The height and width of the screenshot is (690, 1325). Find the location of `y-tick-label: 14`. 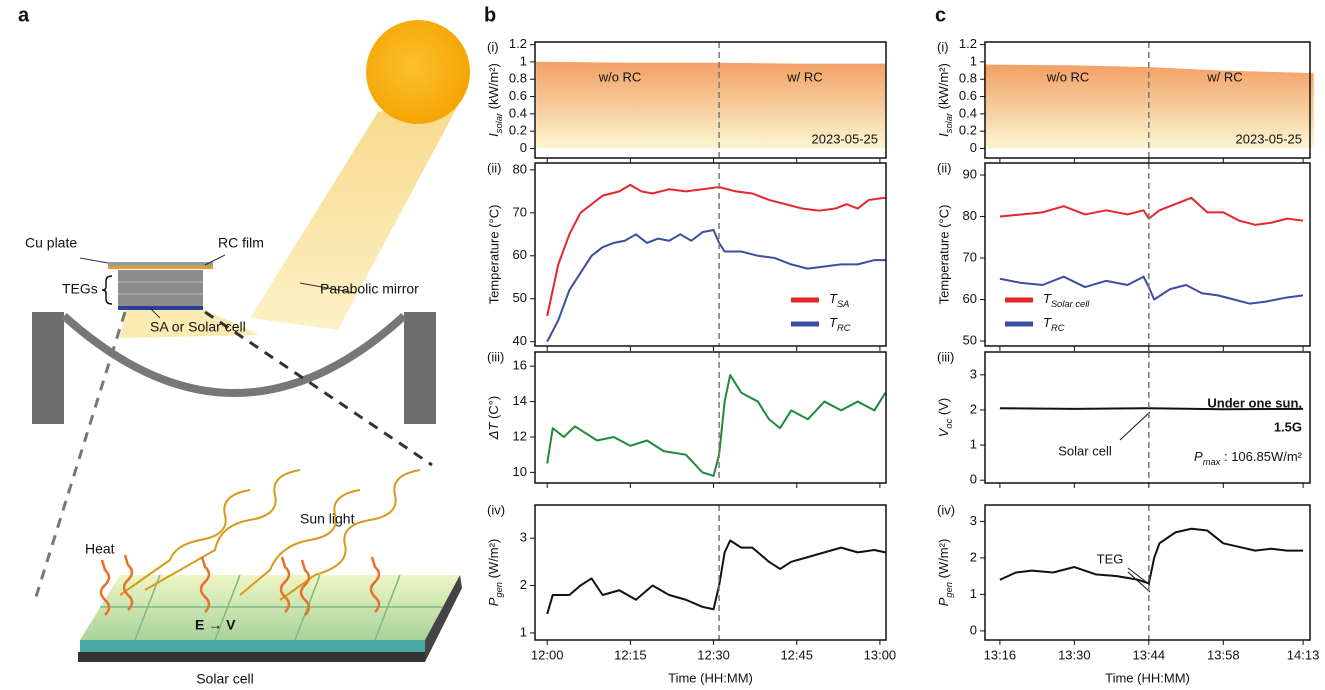

y-tick-label: 14 is located at coordinates (520, 400).